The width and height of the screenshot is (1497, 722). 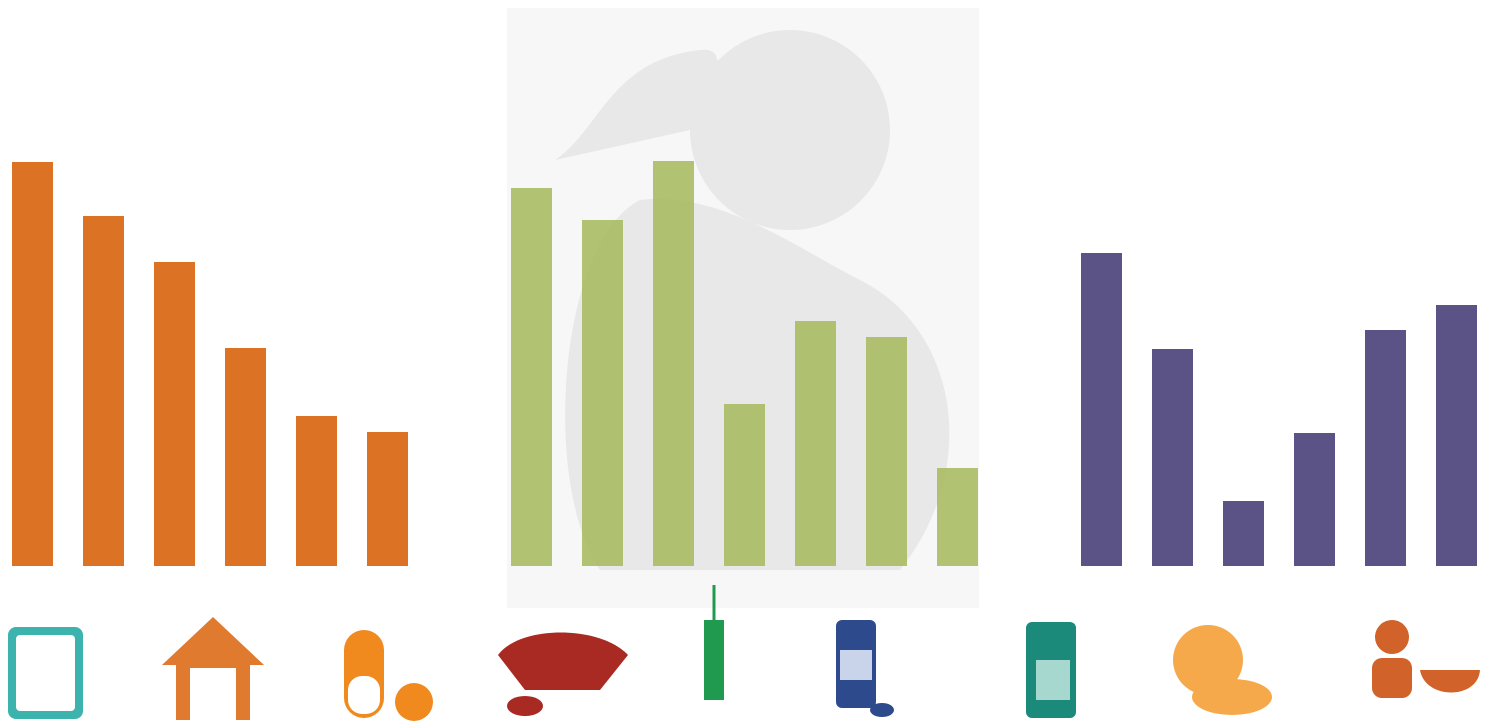 What do you see at coordinates (414, 702) in the screenshot?
I see `icon-tablet` at bounding box center [414, 702].